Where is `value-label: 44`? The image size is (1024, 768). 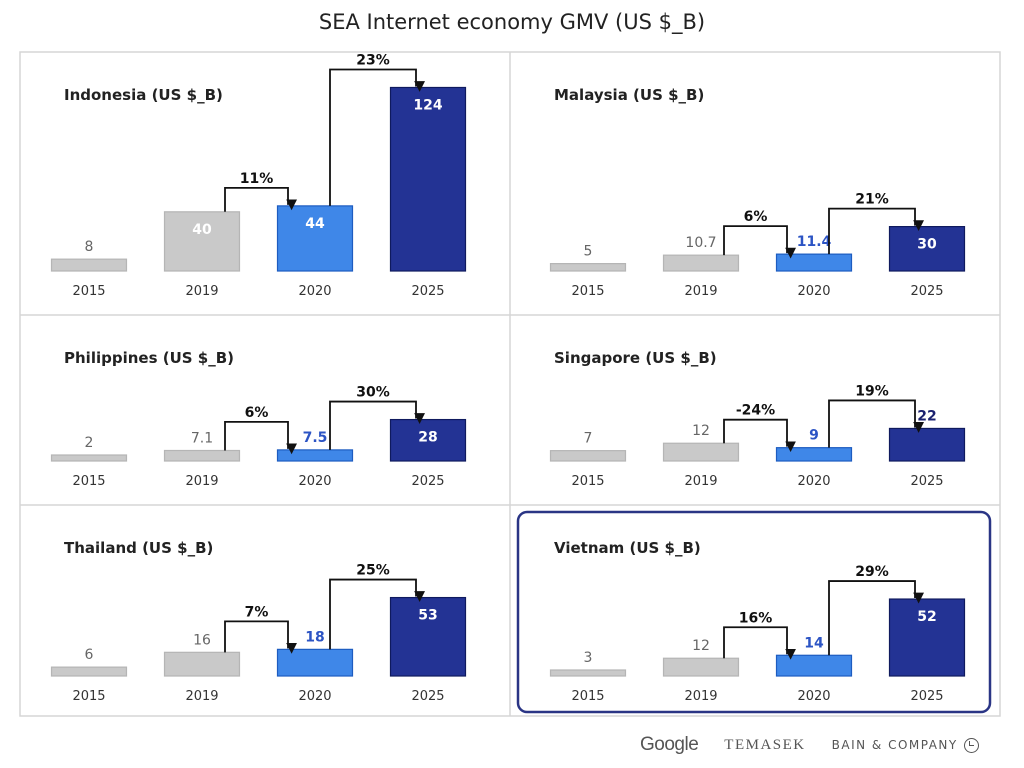
value-label: 44 is located at coordinates (315, 224).